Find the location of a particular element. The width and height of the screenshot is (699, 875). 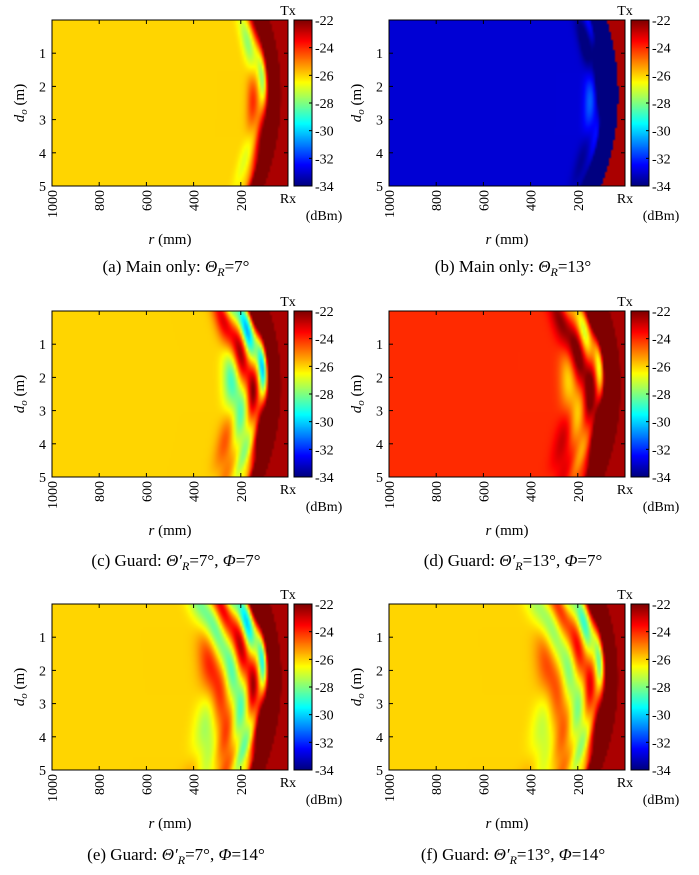

subplot-caption: (e) Guard: Θ′R=7°, Φ=14° is located at coordinates (176, 856).